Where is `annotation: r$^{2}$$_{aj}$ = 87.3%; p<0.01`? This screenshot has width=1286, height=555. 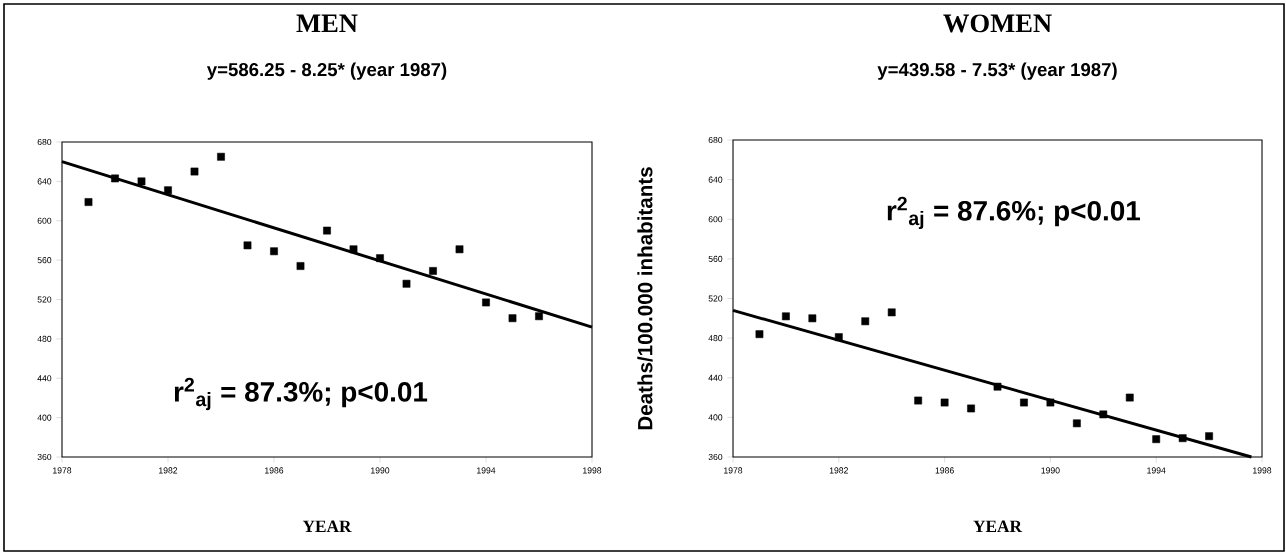
annotation: r$^{2}$$_{aj}$ = 87.3%; p<0.01 is located at coordinates (301, 394).